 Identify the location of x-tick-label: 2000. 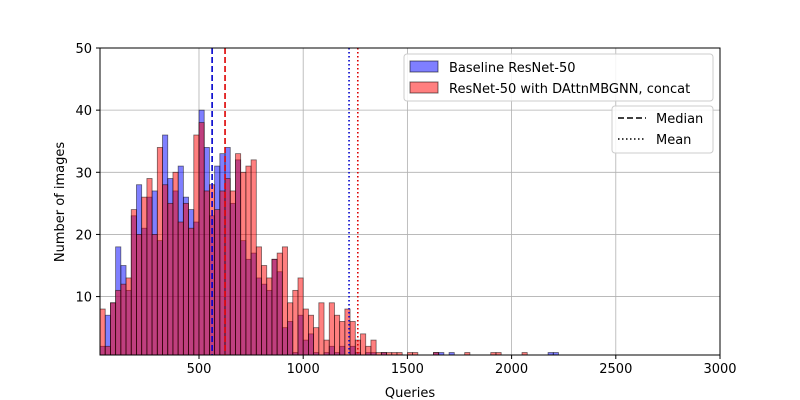
(511, 369).